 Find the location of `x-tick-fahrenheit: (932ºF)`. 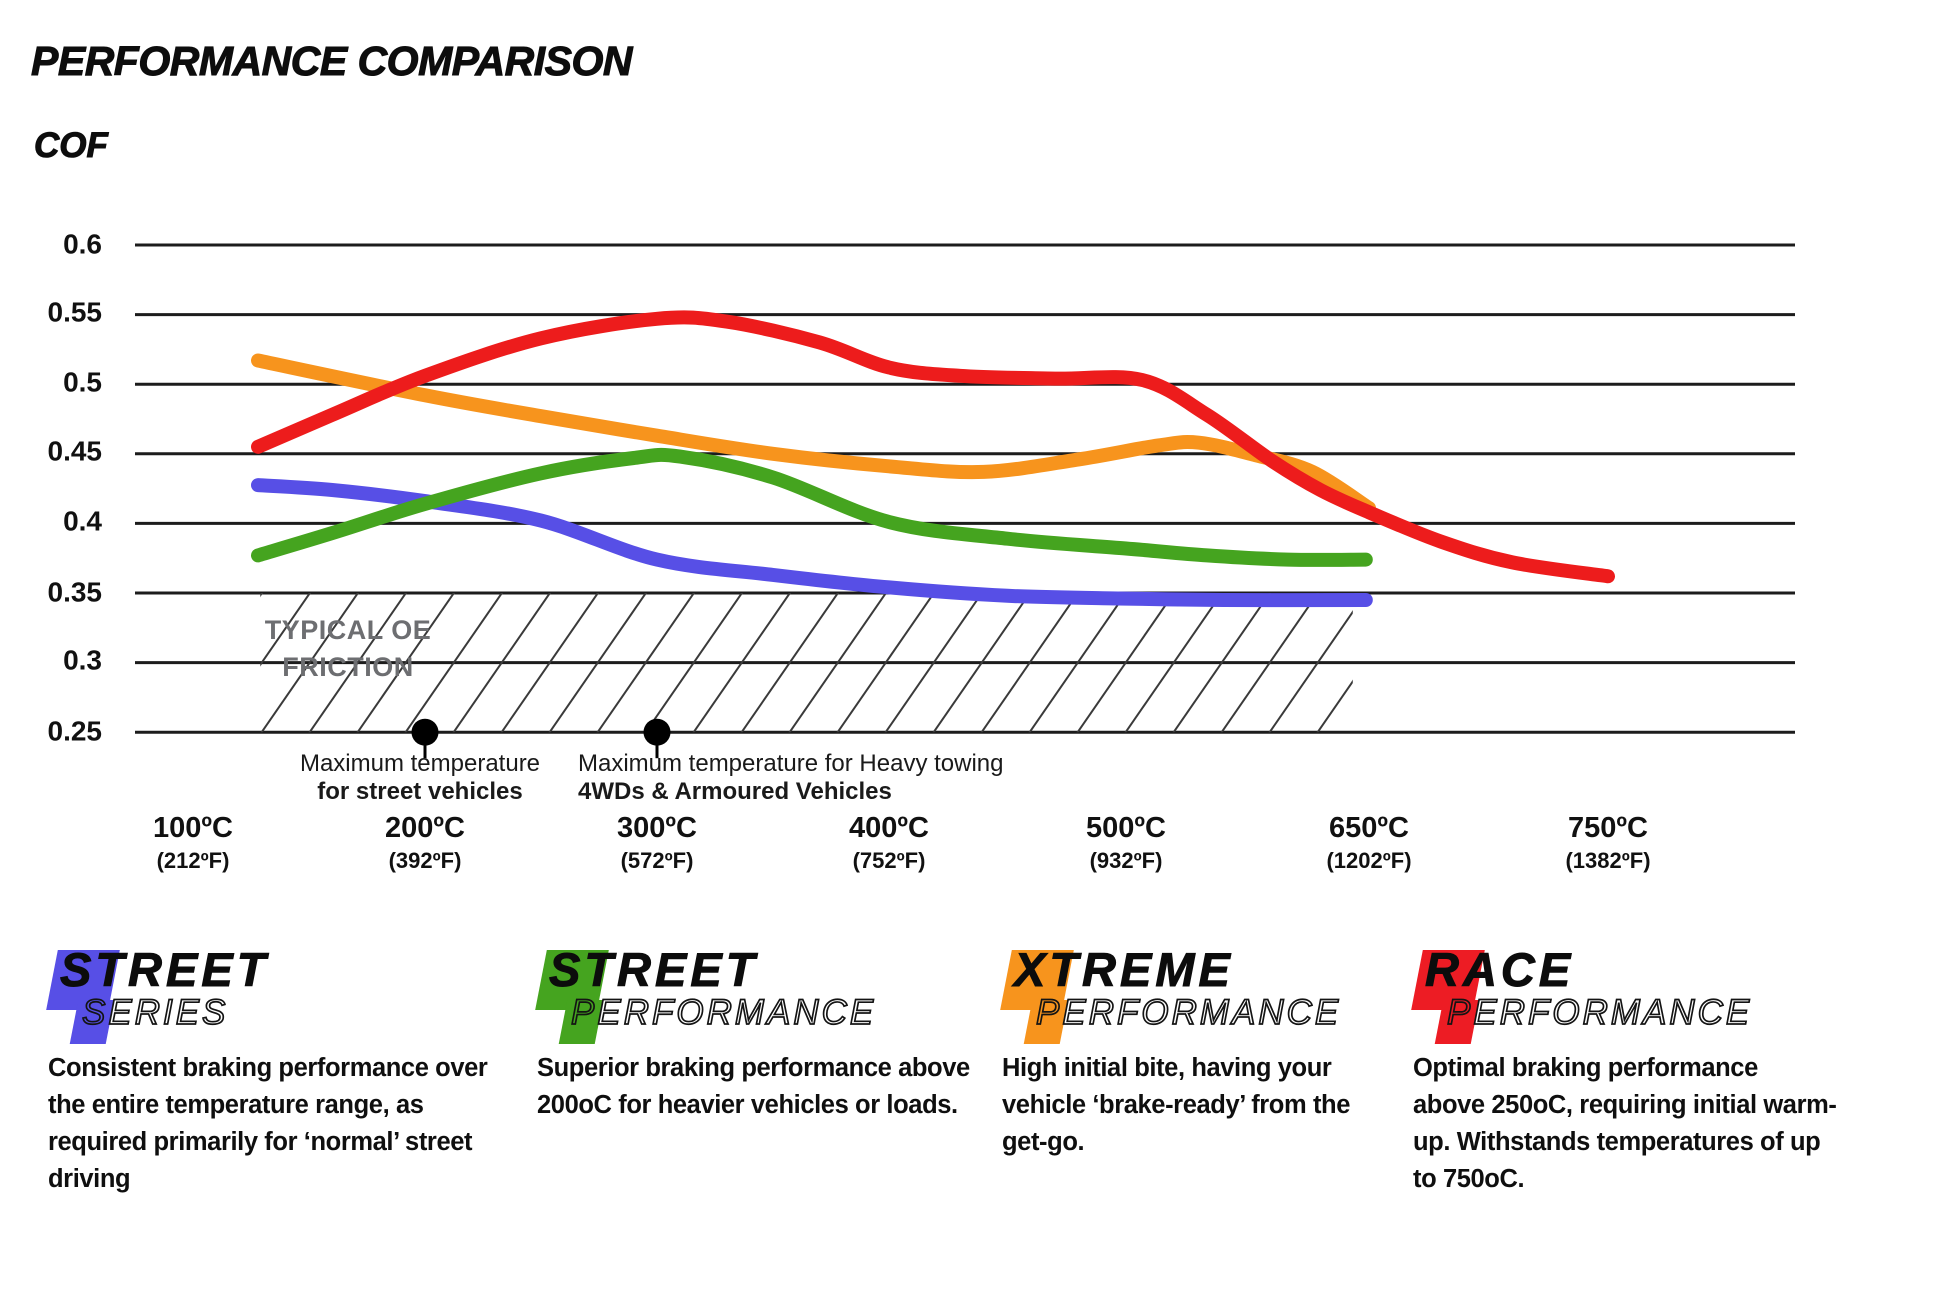

x-tick-fahrenheit: (932ºF) is located at coordinates (1126, 860).